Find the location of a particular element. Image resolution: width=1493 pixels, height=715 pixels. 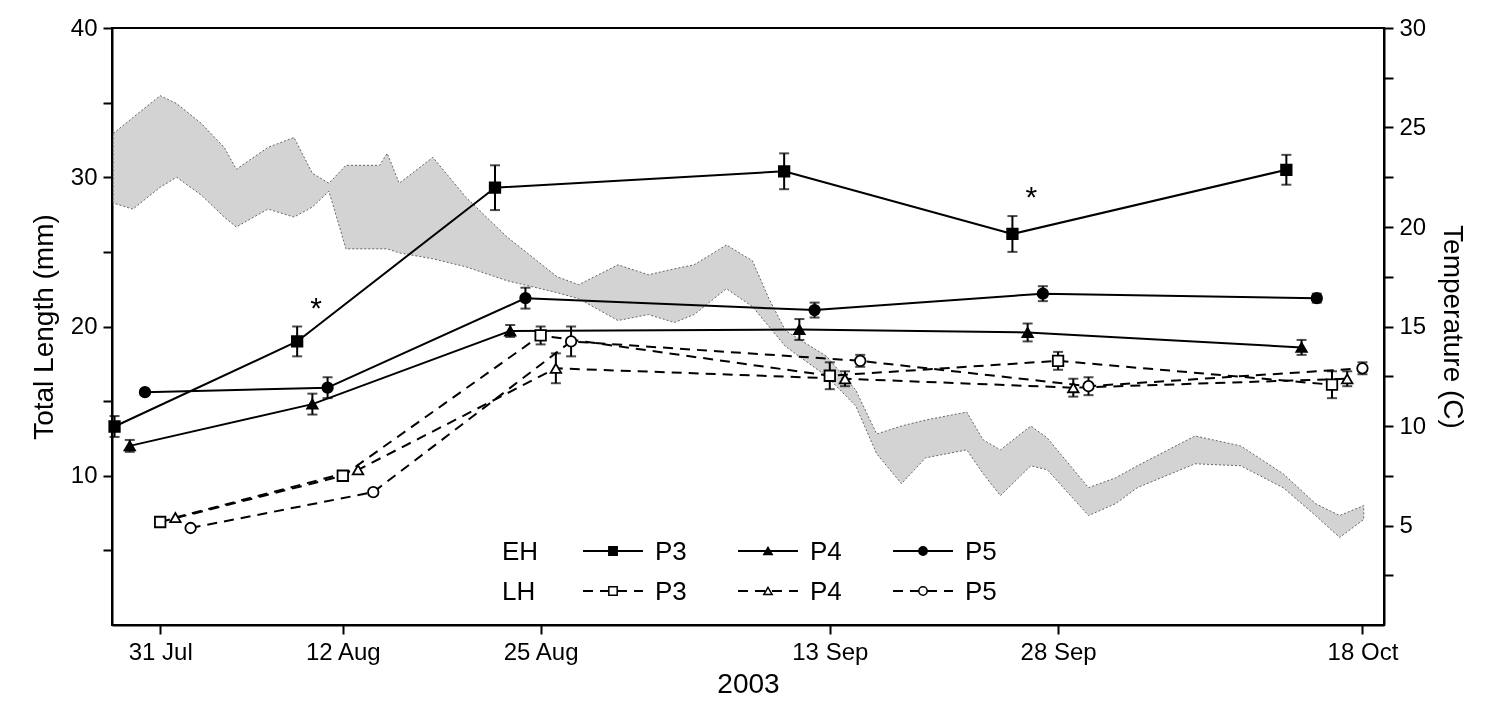

y-tick-label: 20 is located at coordinates (84, 325).